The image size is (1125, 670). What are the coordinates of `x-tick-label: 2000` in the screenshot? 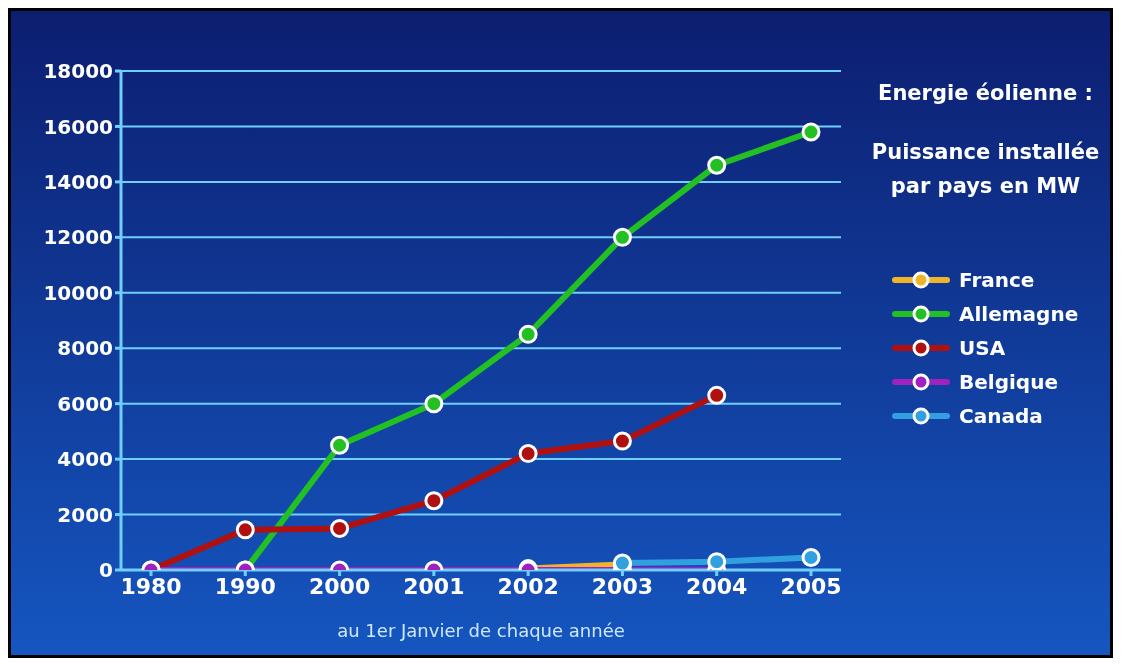 It's located at (339, 586).